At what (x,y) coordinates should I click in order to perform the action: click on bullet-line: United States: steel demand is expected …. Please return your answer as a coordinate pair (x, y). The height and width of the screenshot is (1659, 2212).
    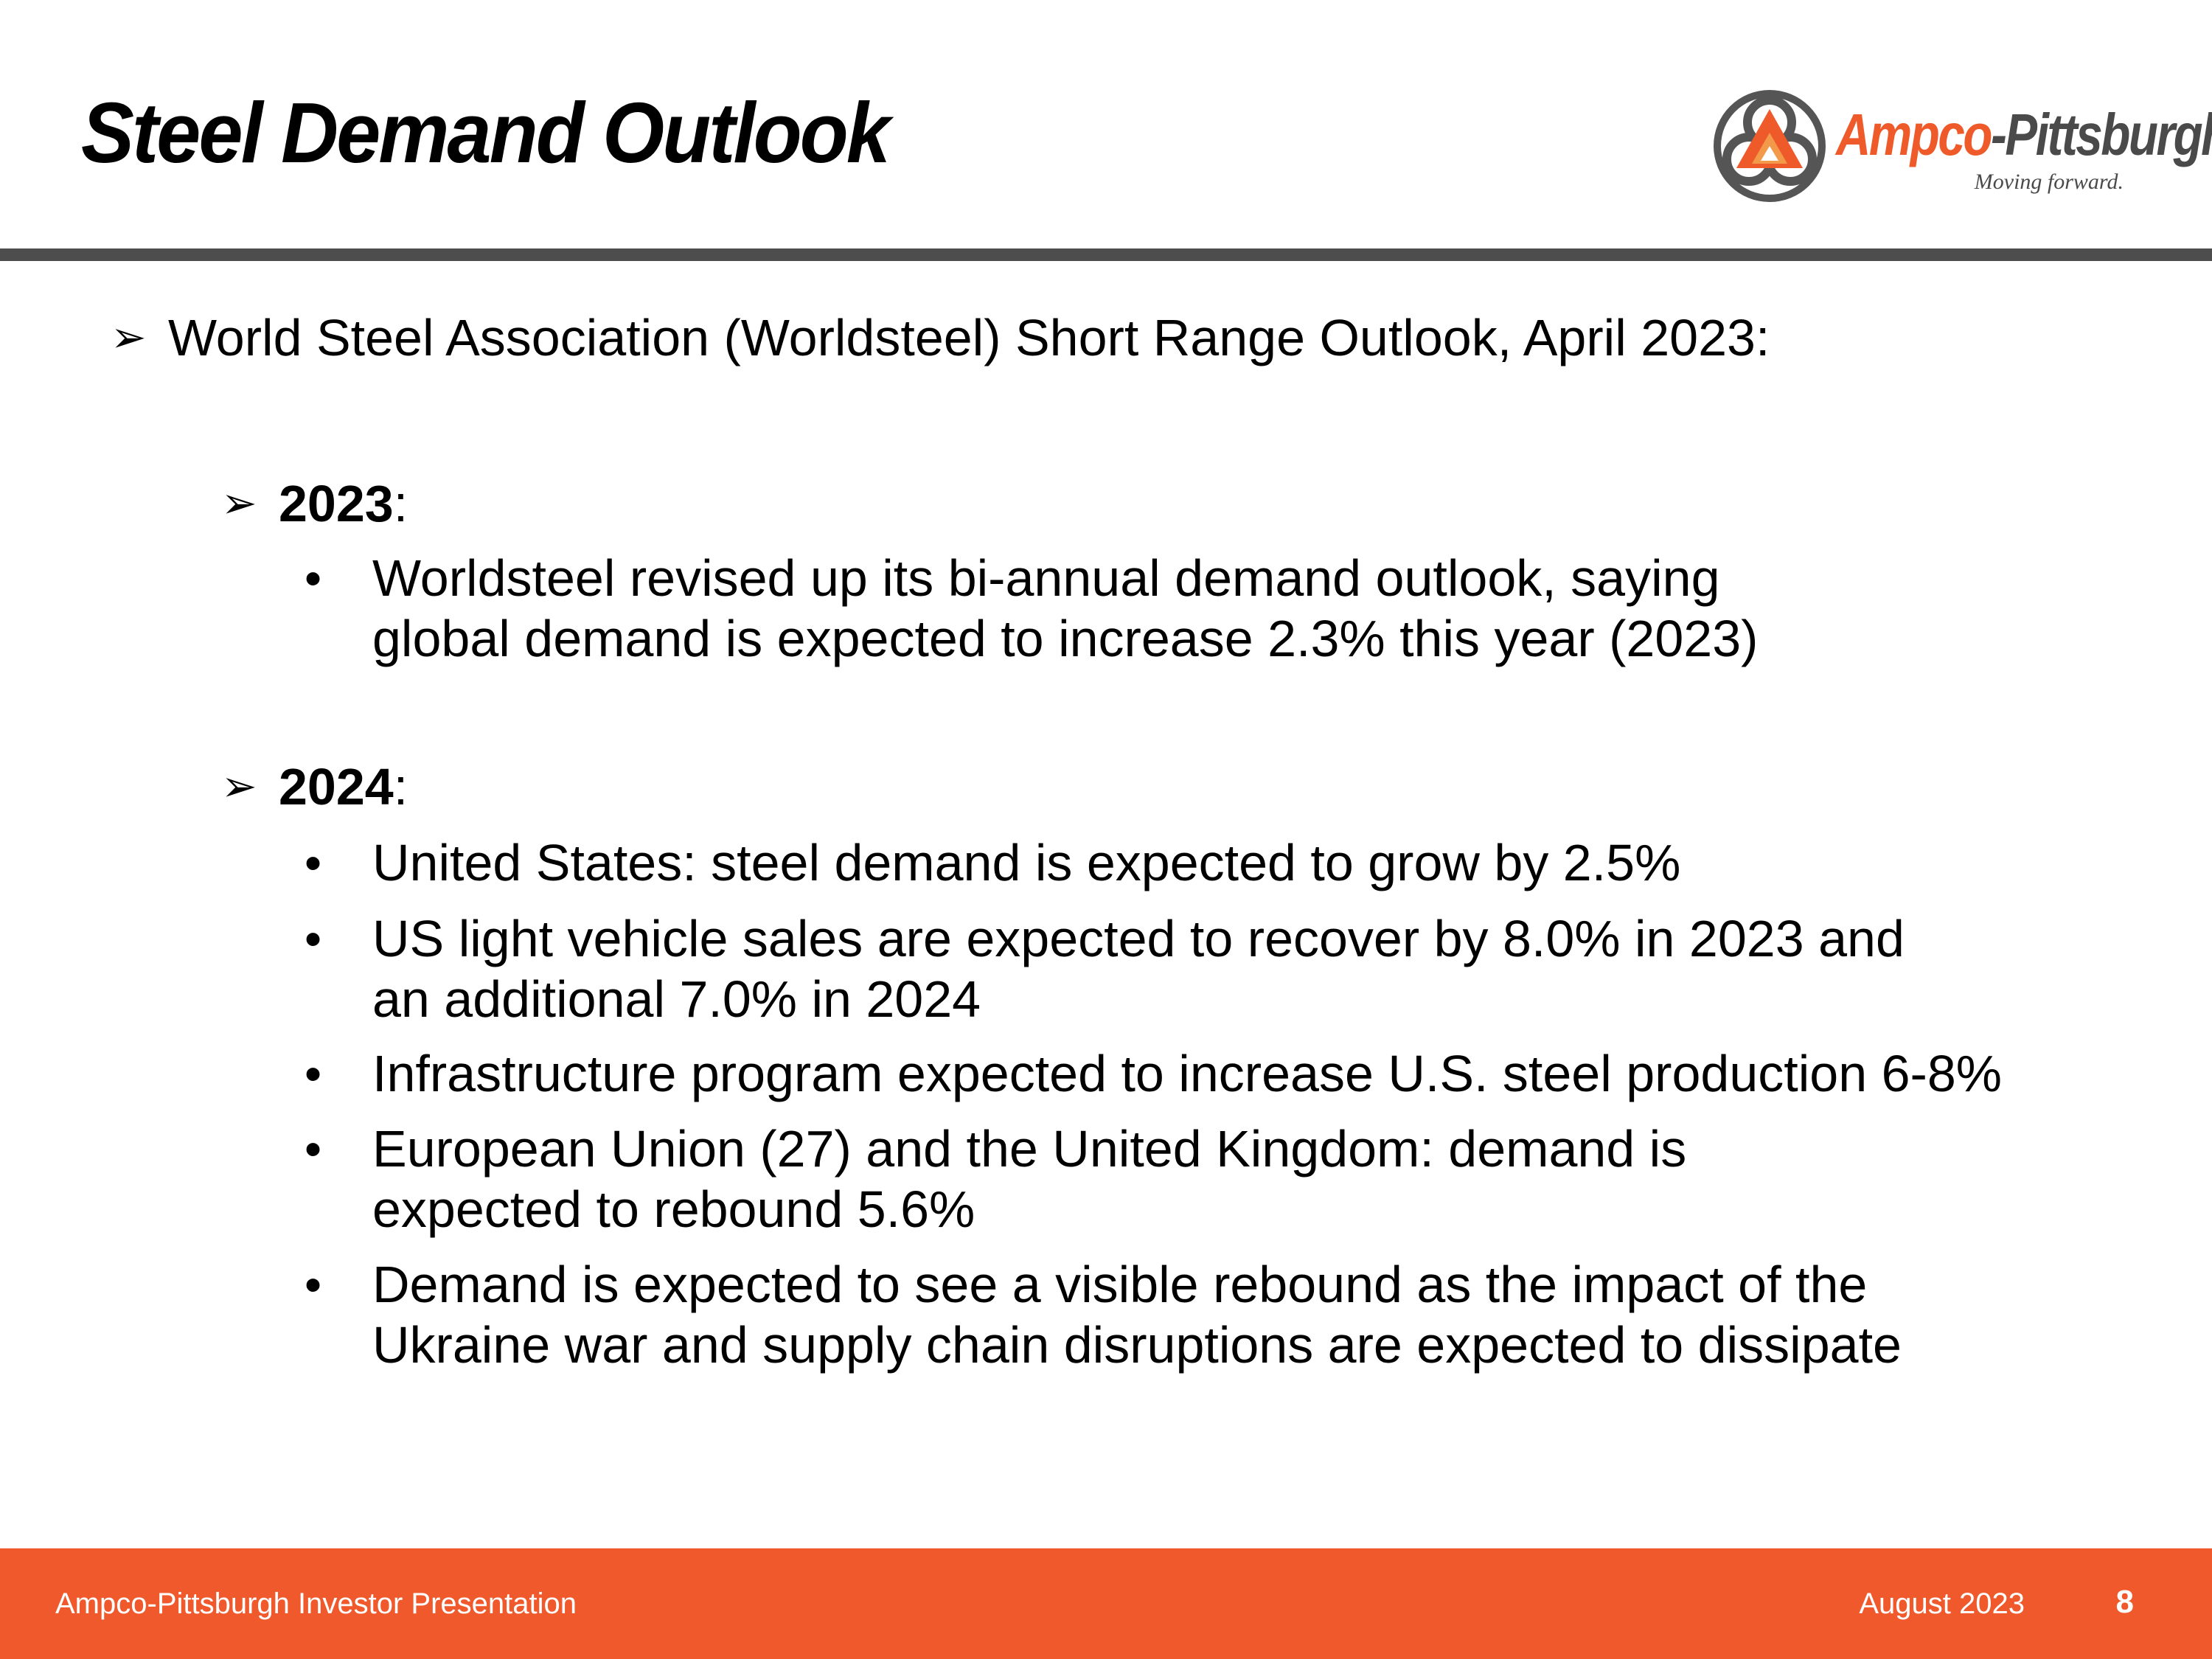
    Looking at the image, I should click on (1026, 862).